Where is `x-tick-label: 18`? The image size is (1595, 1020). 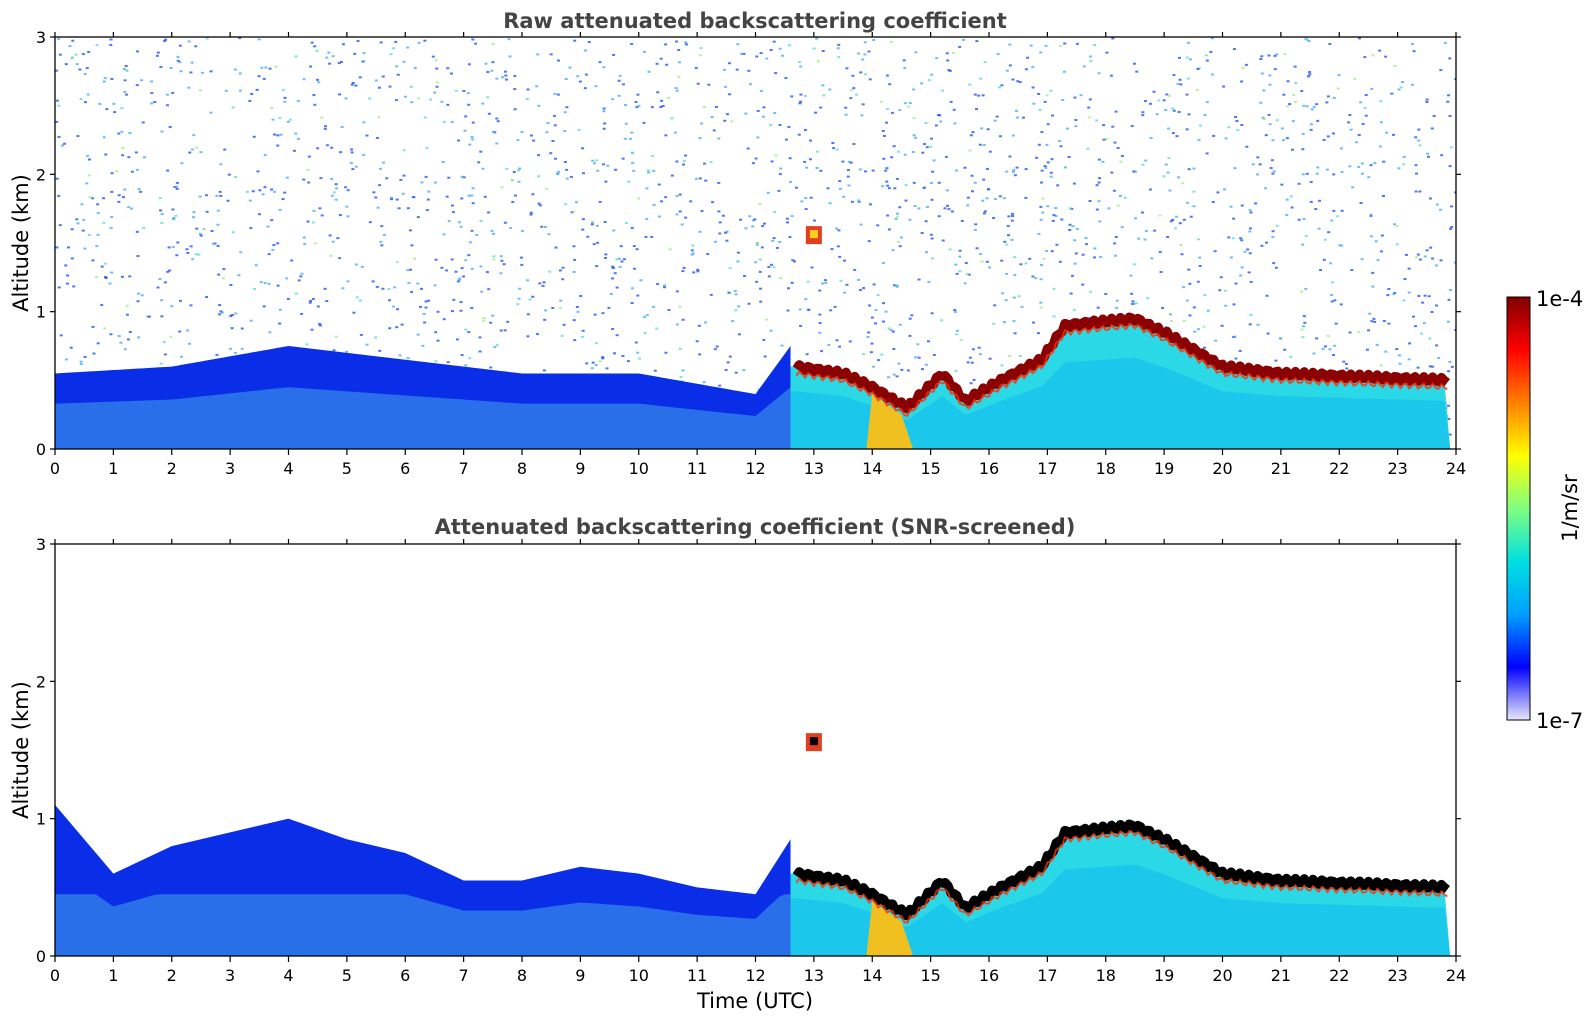
x-tick-label: 18 is located at coordinates (1106, 975).